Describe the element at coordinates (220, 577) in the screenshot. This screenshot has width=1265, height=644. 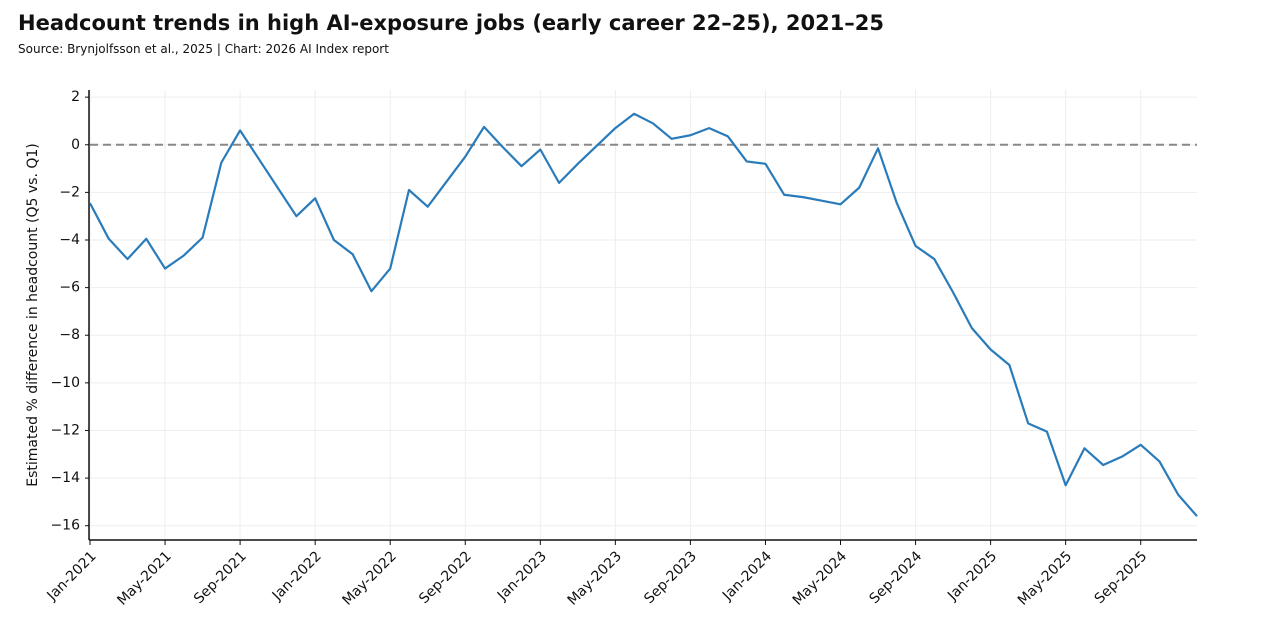
I see `x-tick-label: Sep-2021` at that location.